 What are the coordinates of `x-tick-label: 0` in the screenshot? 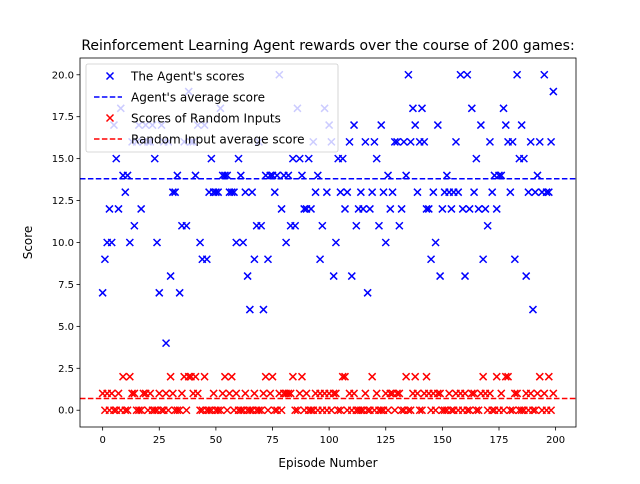 It's located at (102, 440).